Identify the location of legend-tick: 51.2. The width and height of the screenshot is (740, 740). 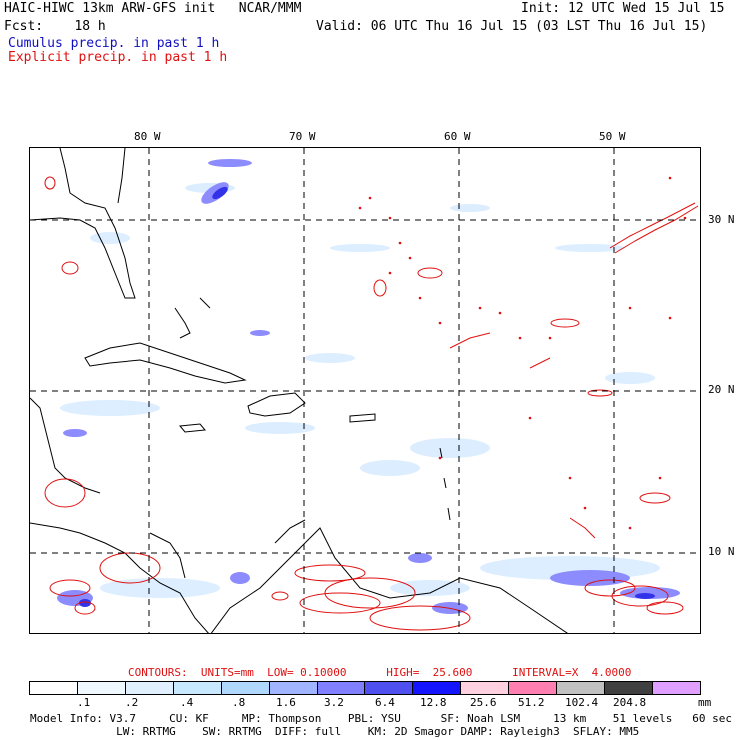
(531, 702).